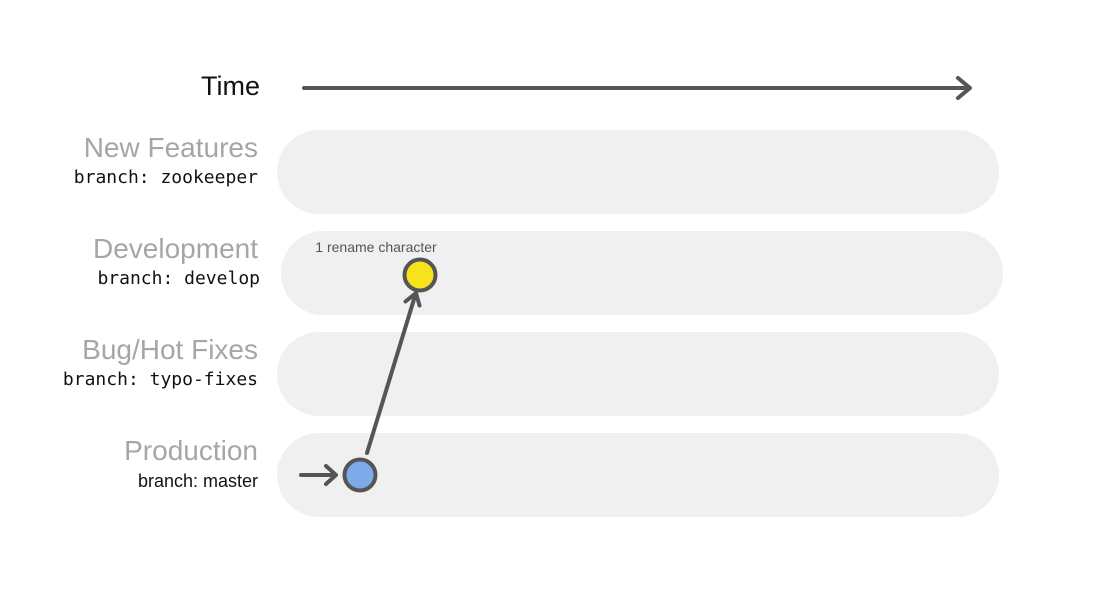  Describe the element at coordinates (191, 450) in the screenshot. I see `lane-title-production: Production` at that location.